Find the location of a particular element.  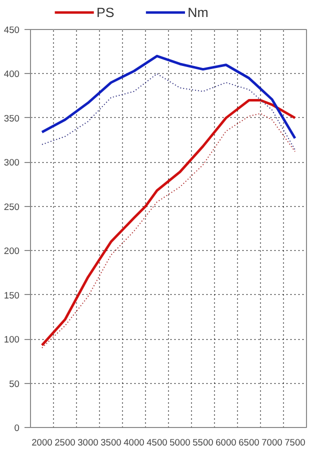

y-tick-label: 150 is located at coordinates (12, 295).